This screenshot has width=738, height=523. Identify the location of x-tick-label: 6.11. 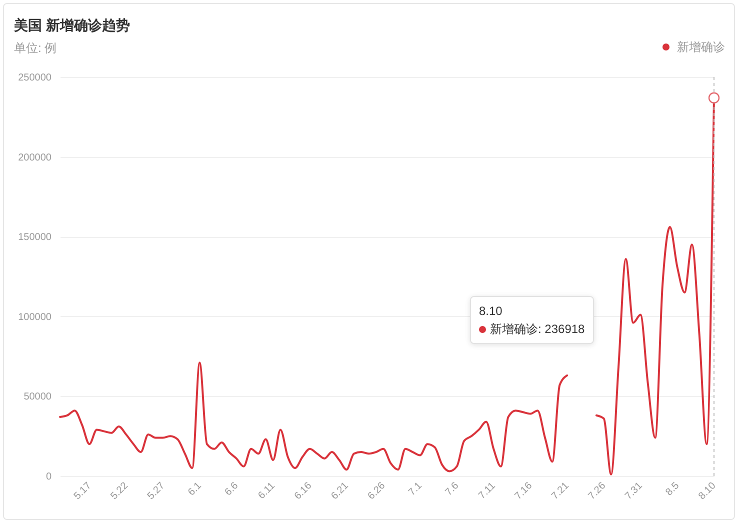
(267, 491).